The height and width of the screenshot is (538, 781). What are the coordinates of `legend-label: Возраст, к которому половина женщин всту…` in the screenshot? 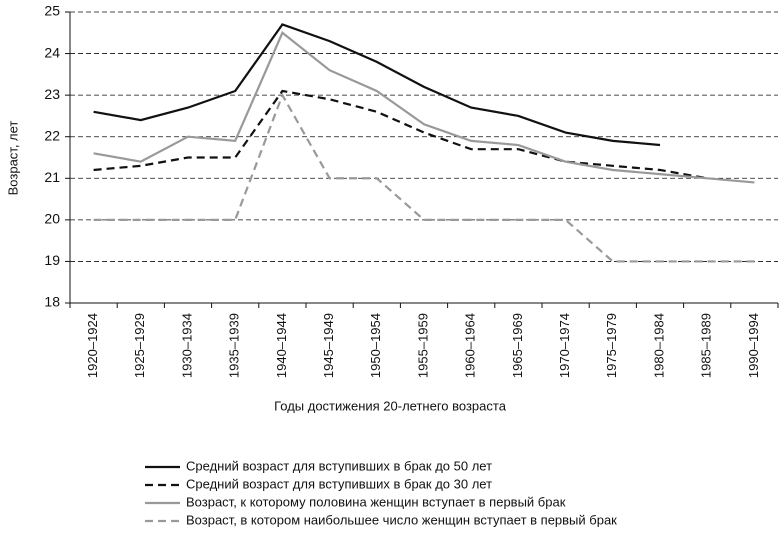 It's located at (376, 501).